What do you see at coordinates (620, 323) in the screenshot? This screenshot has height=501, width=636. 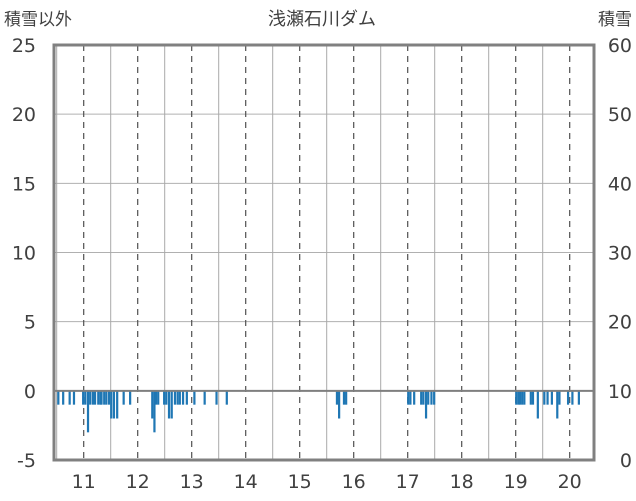 I see `right-tick-label: 20` at bounding box center [620, 323].